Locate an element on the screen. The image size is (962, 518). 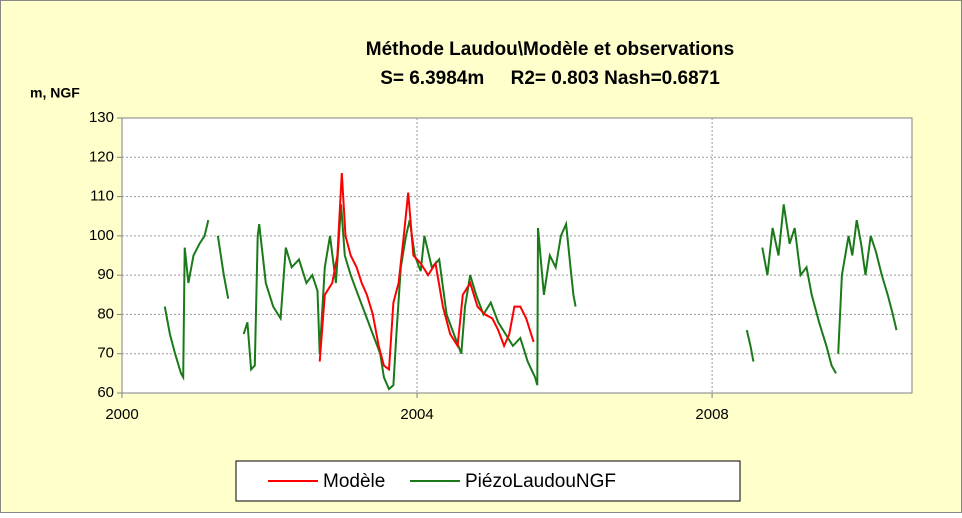
y-tick-label: 70 is located at coordinates (105, 353).